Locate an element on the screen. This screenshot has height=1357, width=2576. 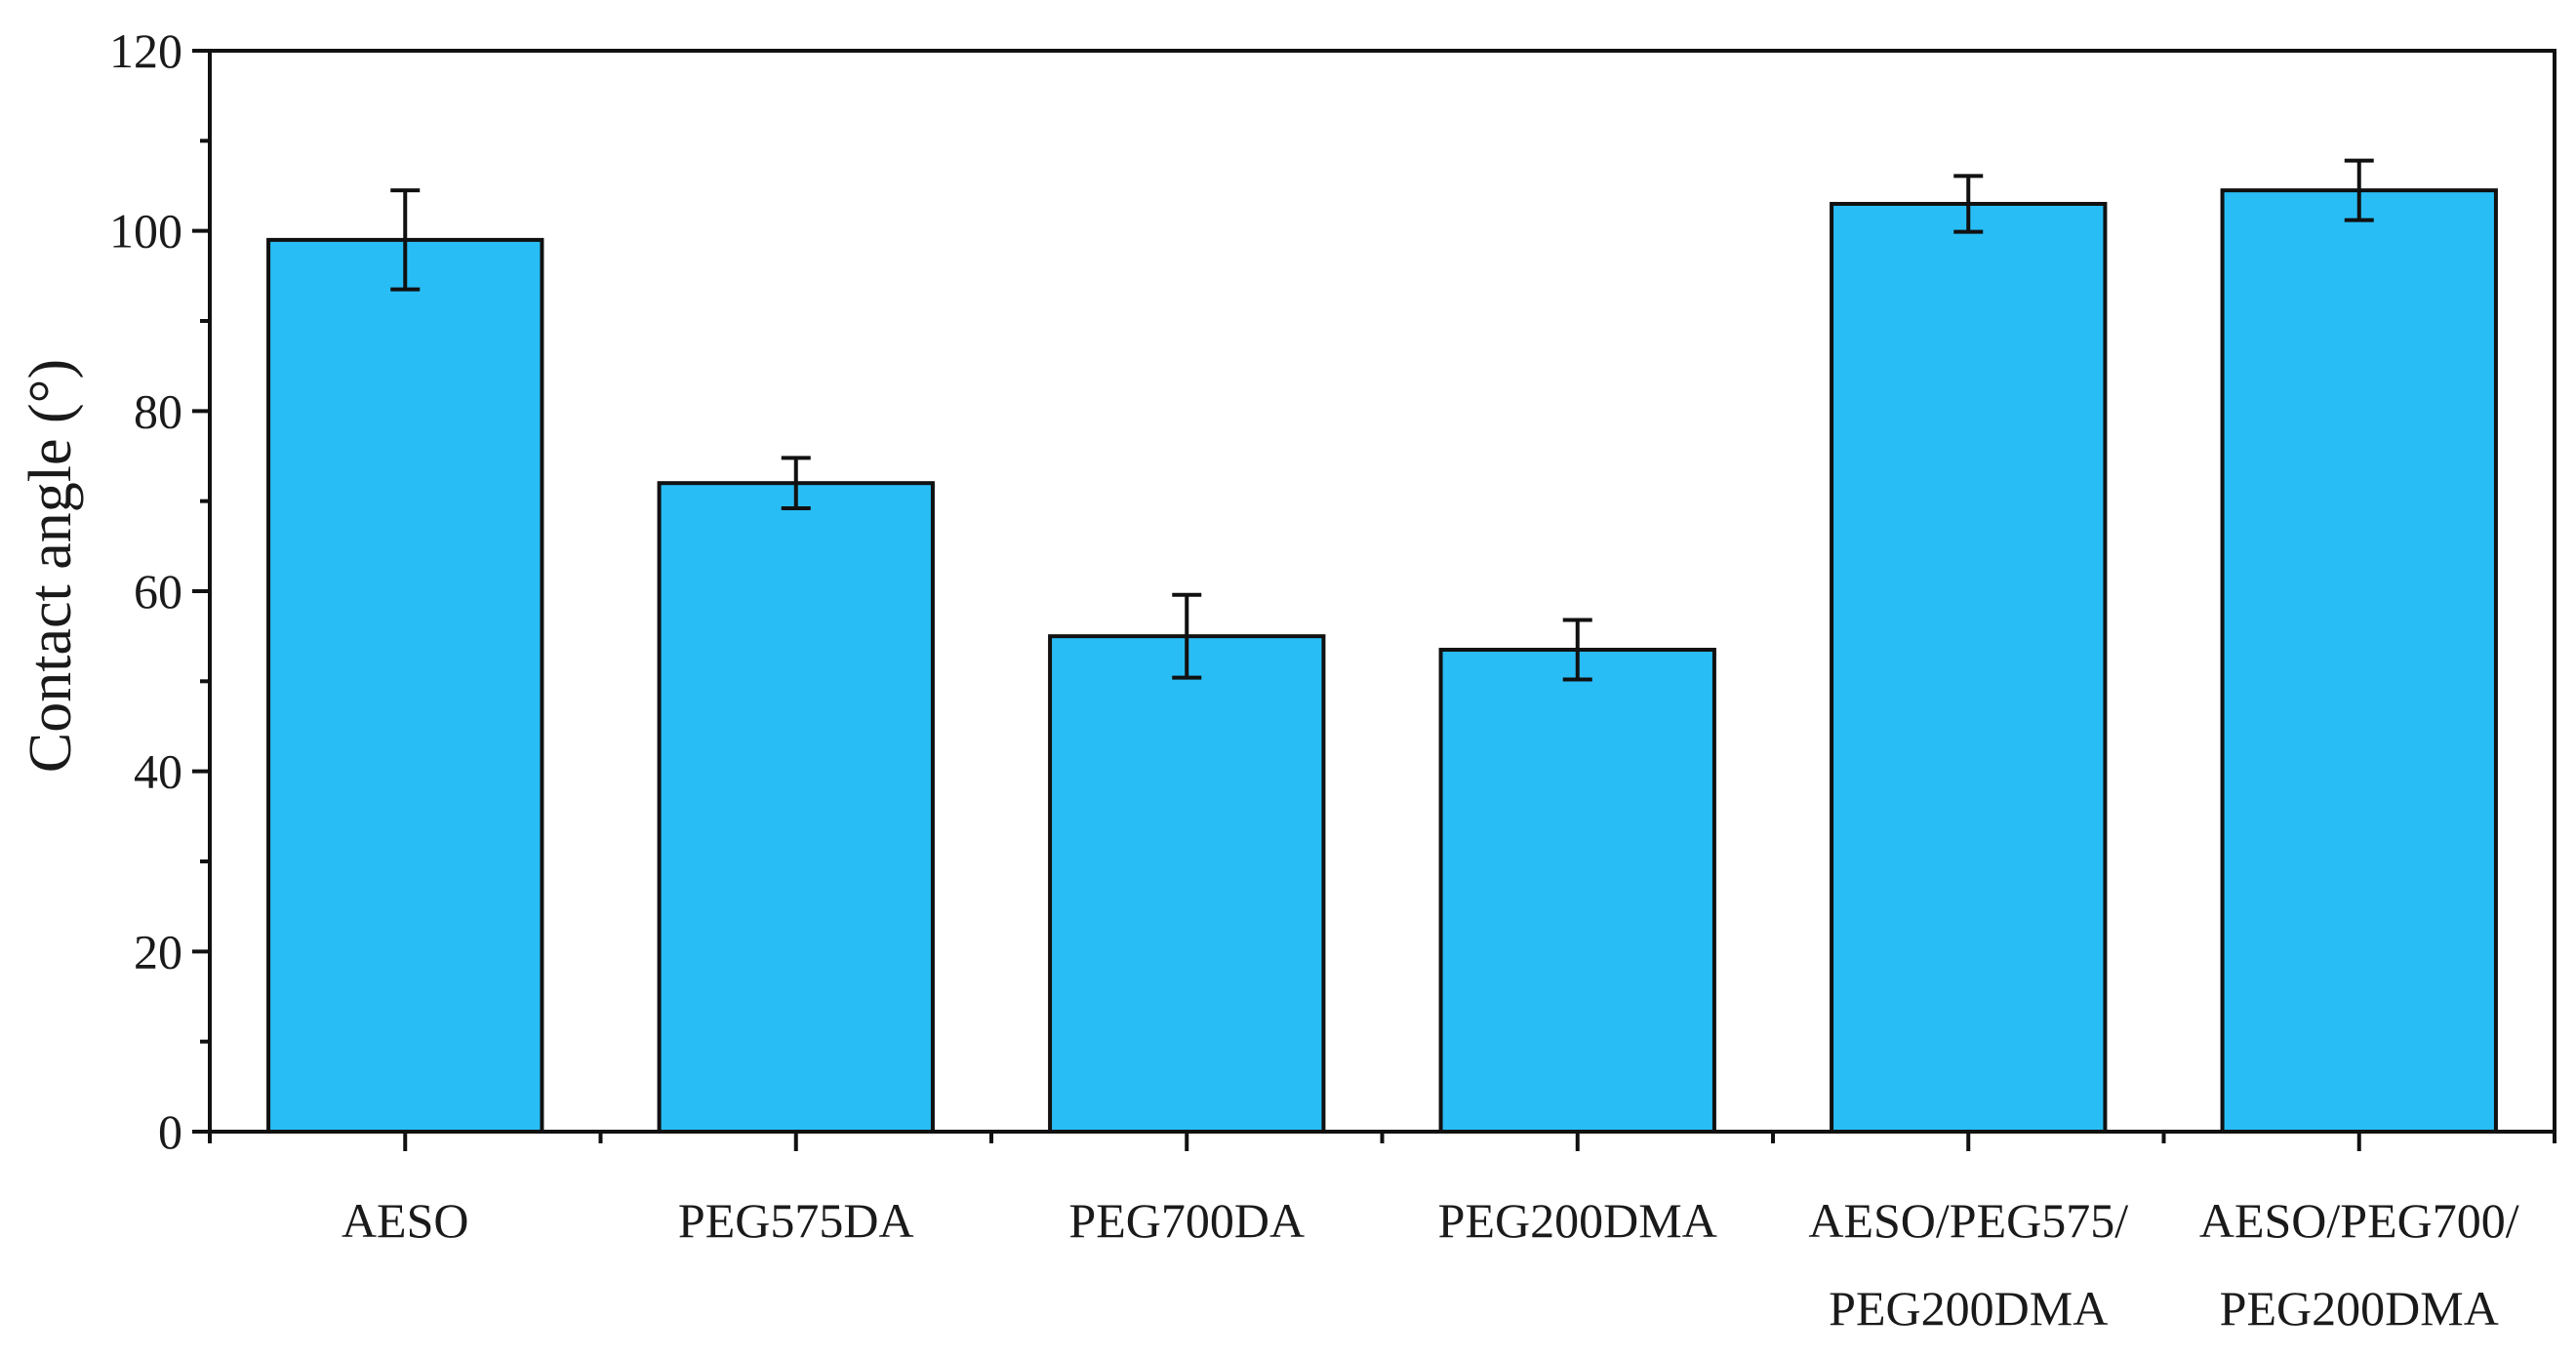
y-tick-label: 20 is located at coordinates (158, 951).